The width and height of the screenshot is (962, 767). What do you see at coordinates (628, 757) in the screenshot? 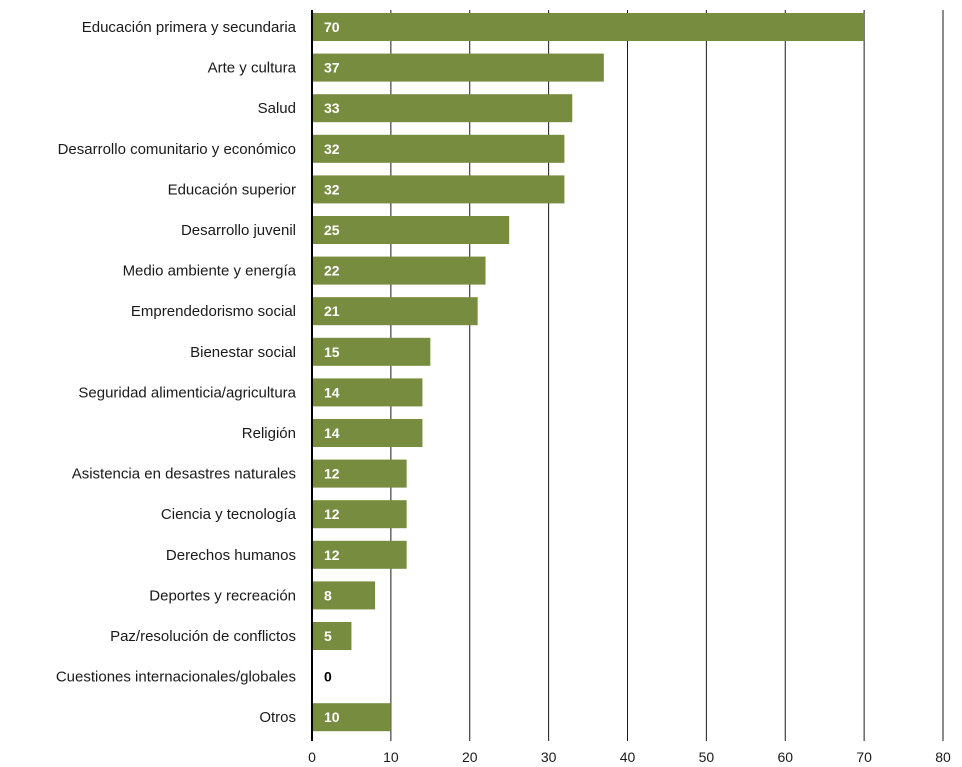
I see `x-tick-label: 40` at bounding box center [628, 757].